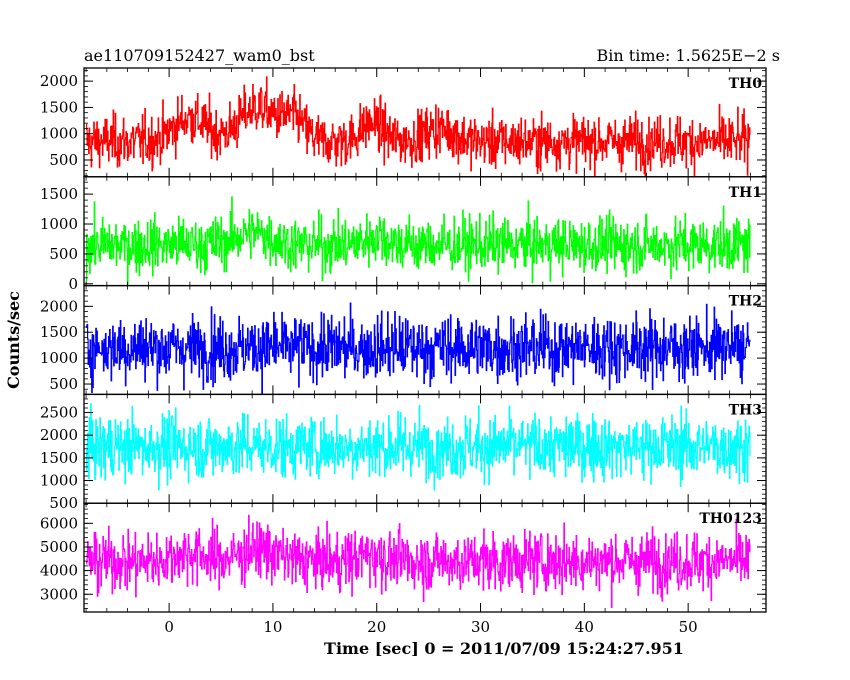 The image size is (850, 680). What do you see at coordinates (745, 302) in the screenshot?
I see `panel-label: TH2` at bounding box center [745, 302].